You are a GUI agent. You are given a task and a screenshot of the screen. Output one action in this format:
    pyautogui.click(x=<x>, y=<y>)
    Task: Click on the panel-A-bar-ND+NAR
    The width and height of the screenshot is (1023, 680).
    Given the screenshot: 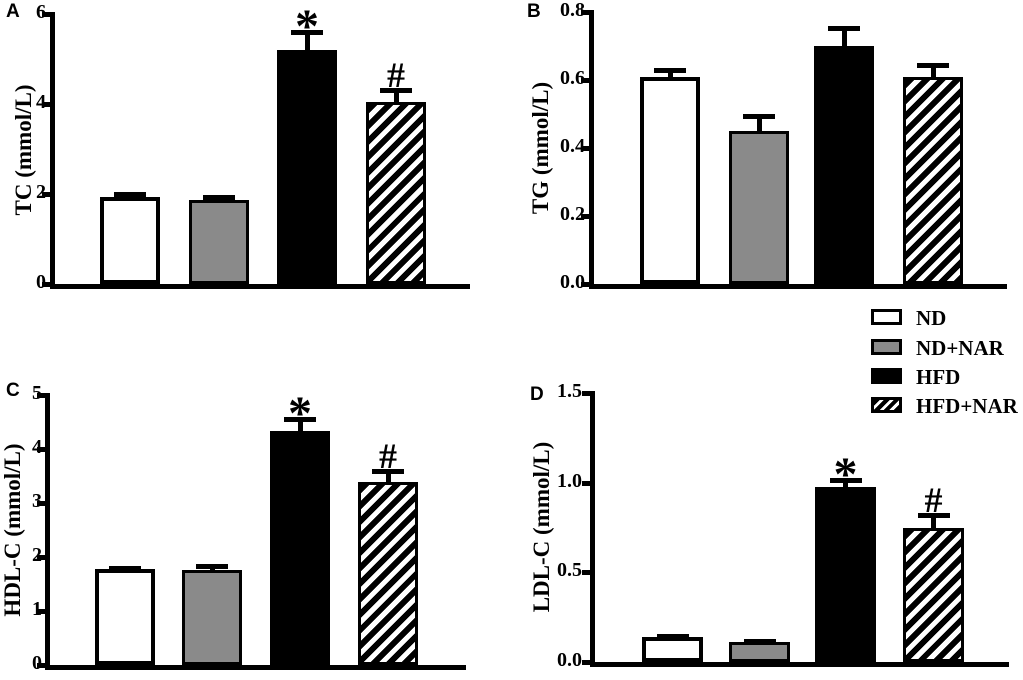 What is the action you would take?
    pyautogui.click(x=219, y=241)
    